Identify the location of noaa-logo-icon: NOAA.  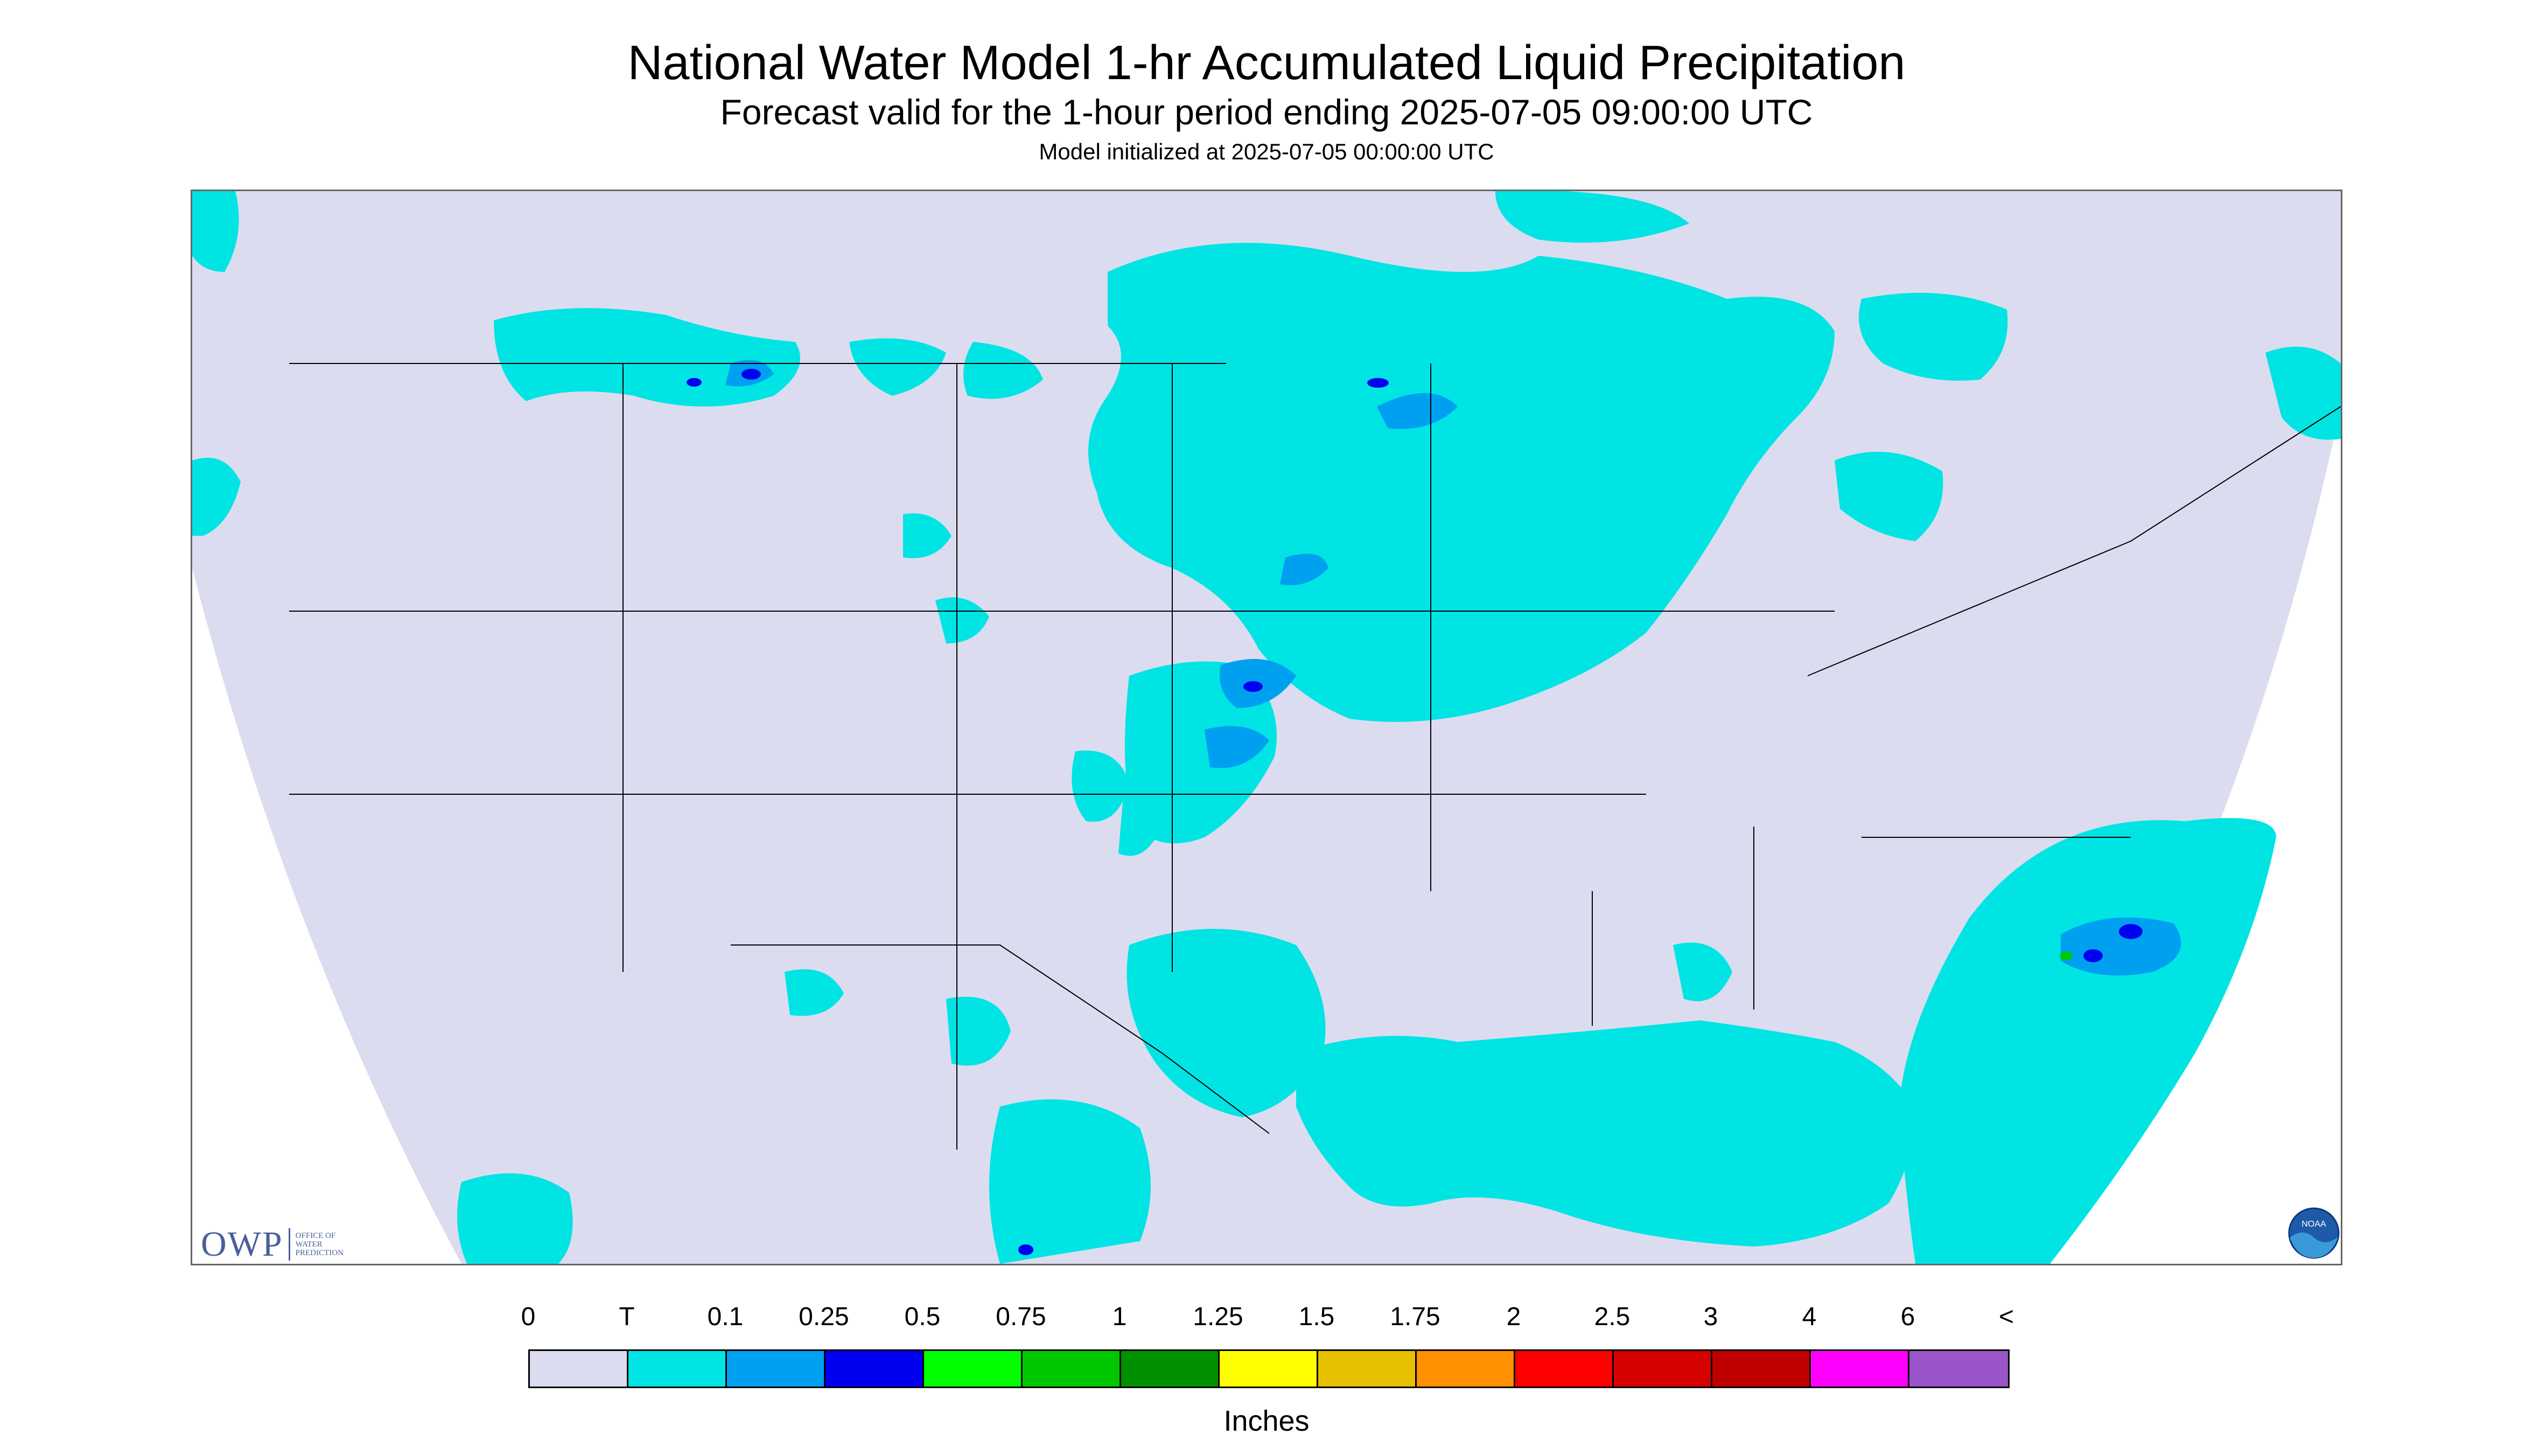
(2314, 1233).